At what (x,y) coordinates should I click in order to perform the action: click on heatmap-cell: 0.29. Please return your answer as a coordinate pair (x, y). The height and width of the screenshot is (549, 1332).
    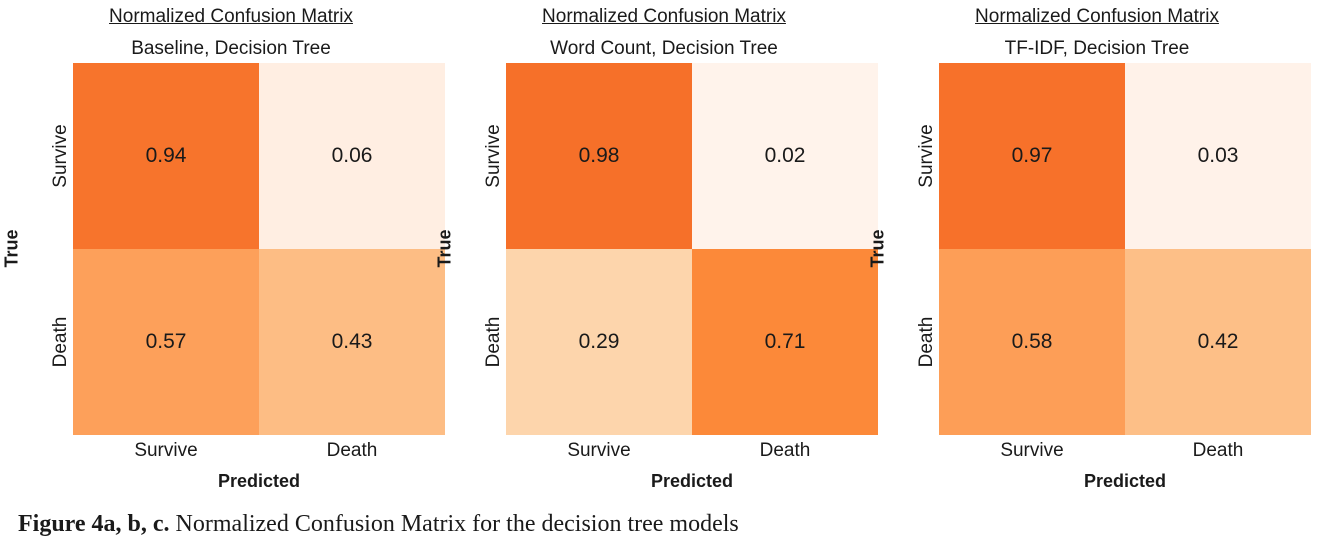
    Looking at the image, I should click on (599, 342).